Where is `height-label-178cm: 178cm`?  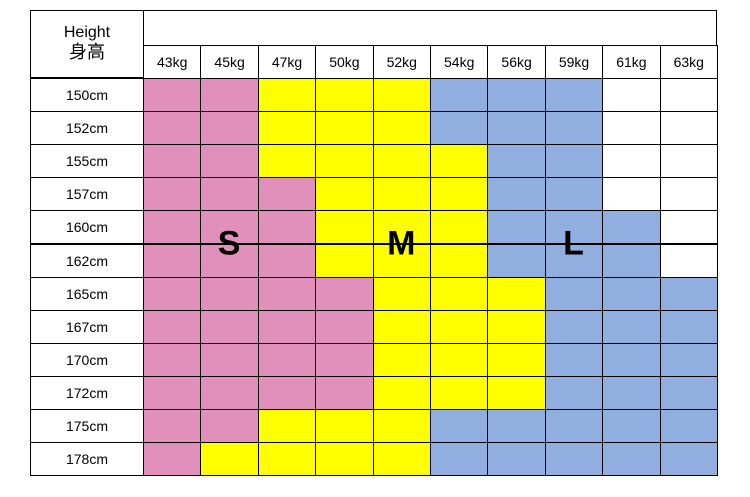
height-label-178cm: 178cm is located at coordinates (87, 459).